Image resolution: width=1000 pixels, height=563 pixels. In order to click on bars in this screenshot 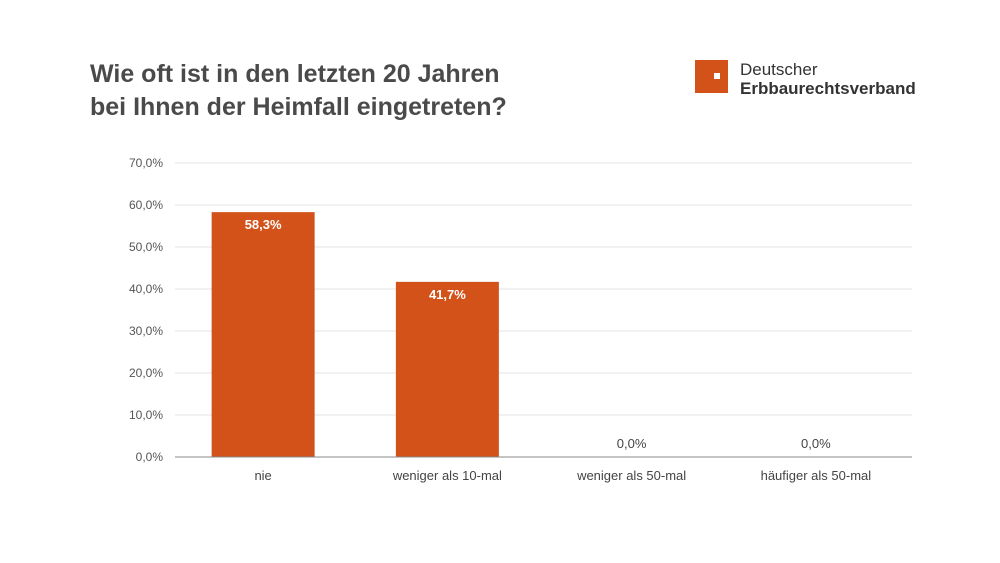, I will do `click(355, 334)`.